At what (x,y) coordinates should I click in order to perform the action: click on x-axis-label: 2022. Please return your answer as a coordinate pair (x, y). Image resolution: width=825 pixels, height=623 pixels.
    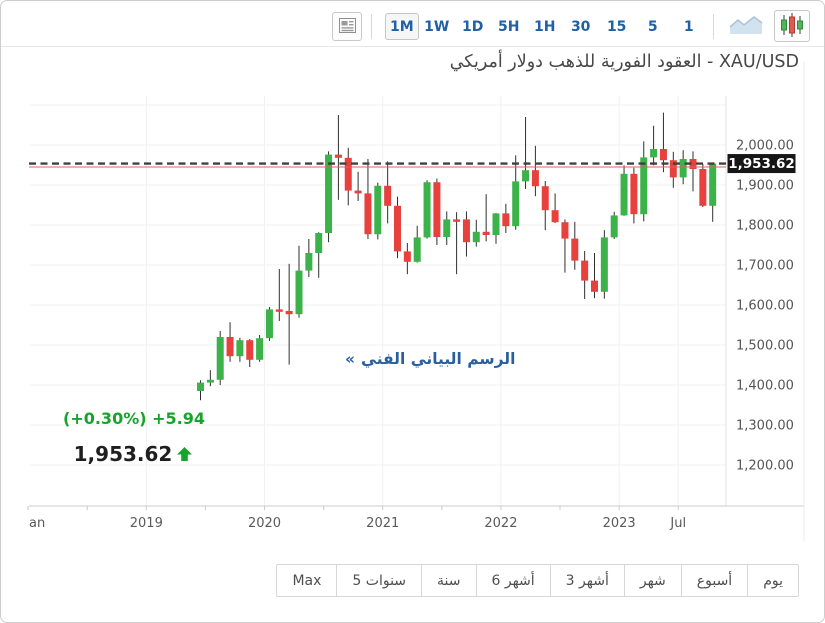
    Looking at the image, I should click on (500, 523).